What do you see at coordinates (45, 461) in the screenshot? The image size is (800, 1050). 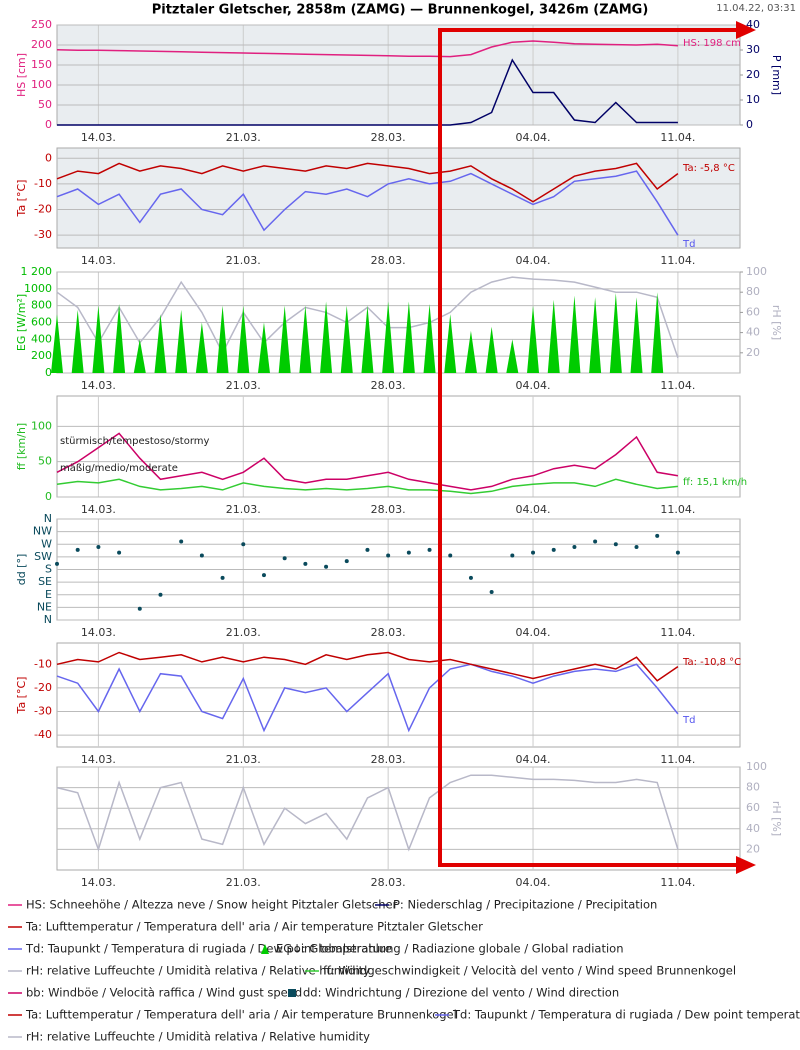 I see `y-tick-label: 50` at bounding box center [45, 461].